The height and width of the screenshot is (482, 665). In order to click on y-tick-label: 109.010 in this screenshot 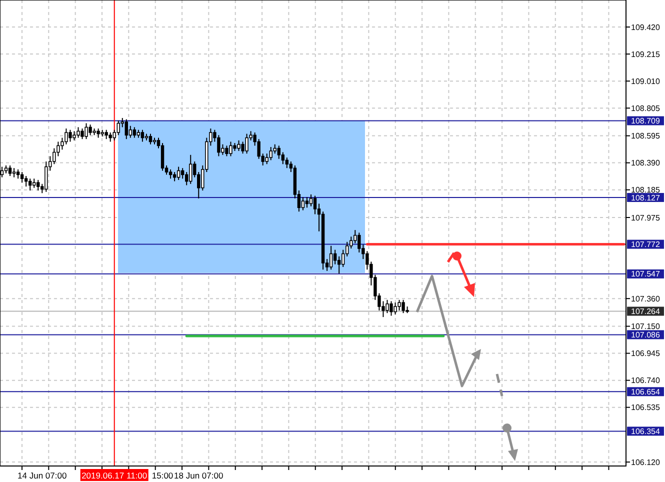, I will do `click(646, 81)`.